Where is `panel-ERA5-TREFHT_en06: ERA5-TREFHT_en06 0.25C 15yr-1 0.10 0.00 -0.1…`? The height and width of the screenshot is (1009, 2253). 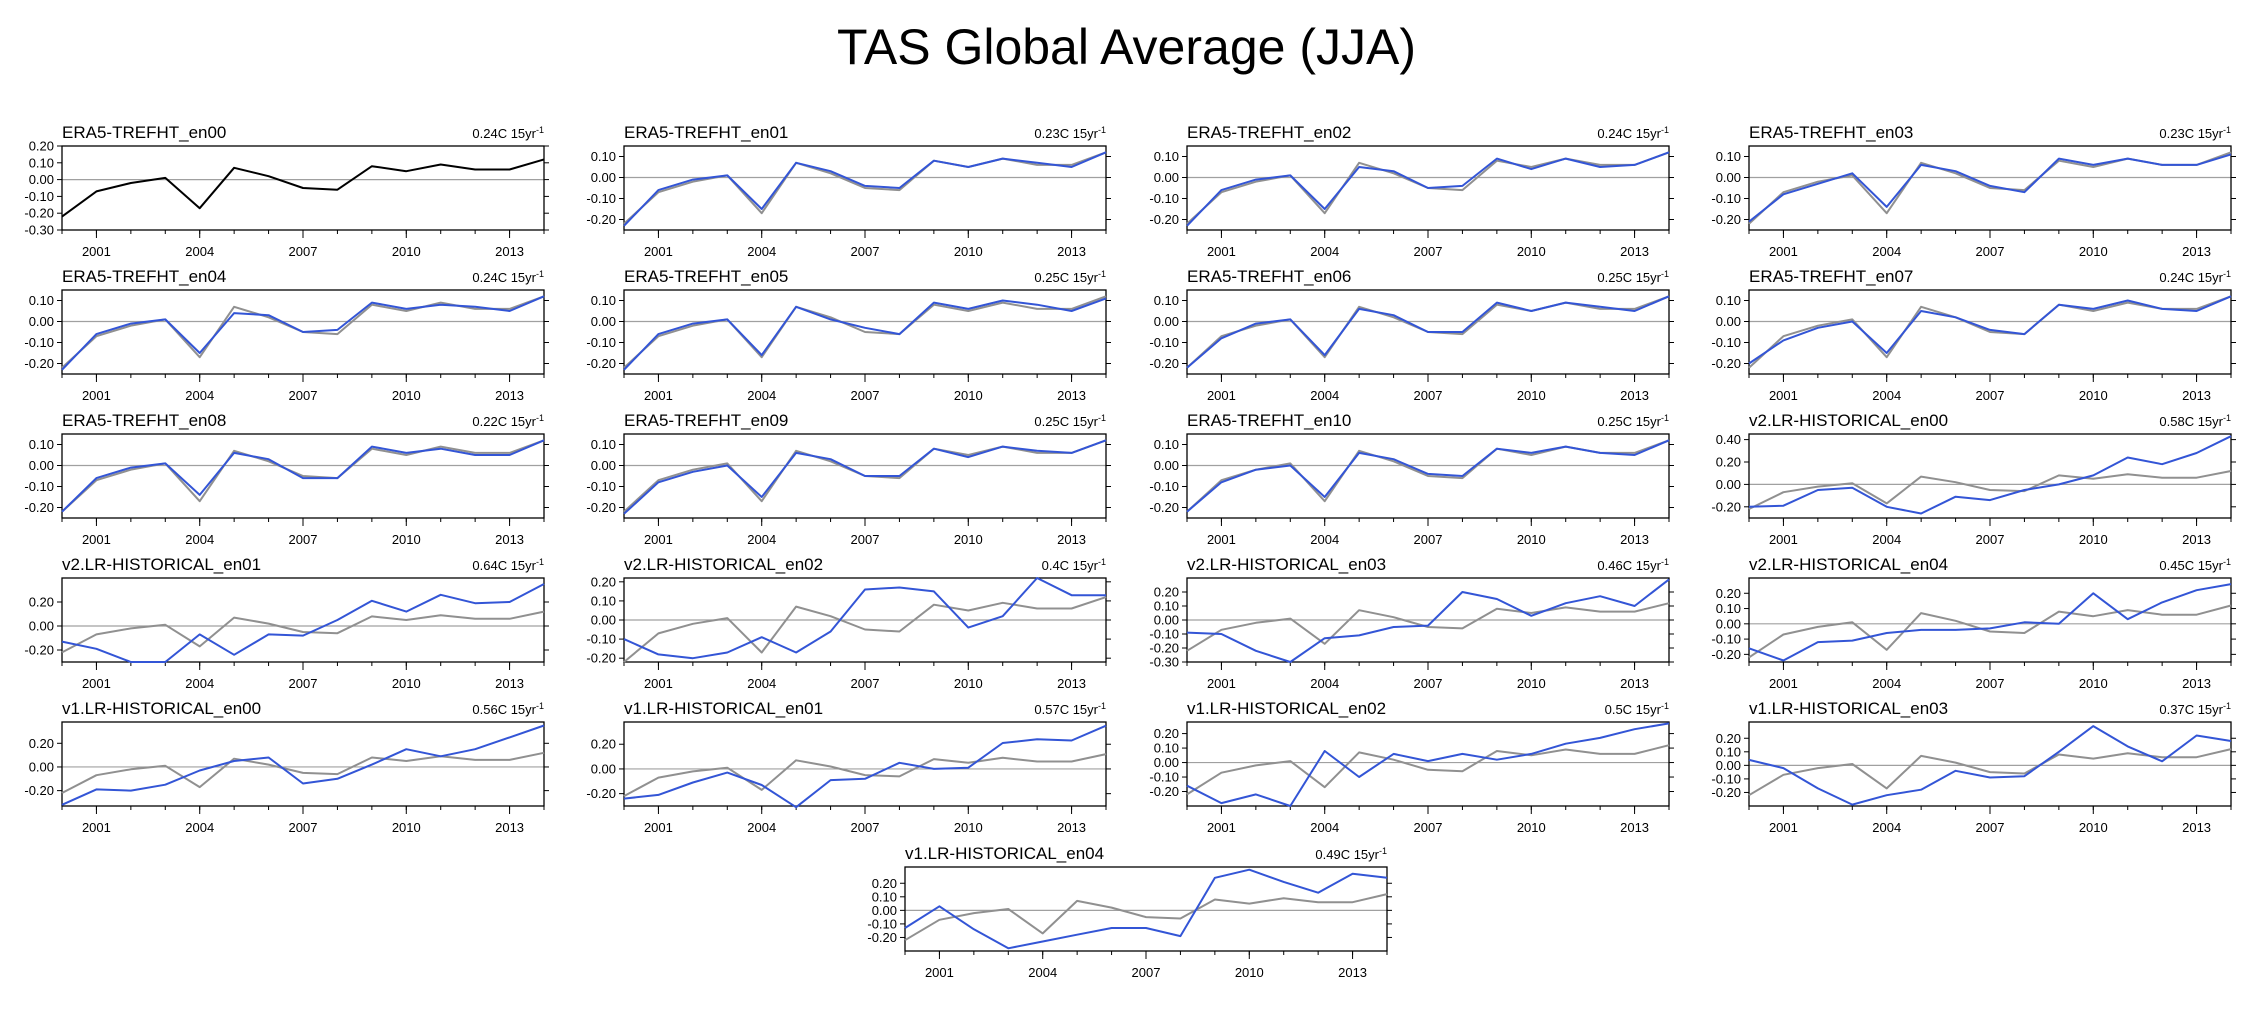 panel-ERA5-TREFHT_en06: ERA5-TREFHT_en06 0.25C 15yr-1 0.10 0.00 -0.1… is located at coordinates (1411, 335).